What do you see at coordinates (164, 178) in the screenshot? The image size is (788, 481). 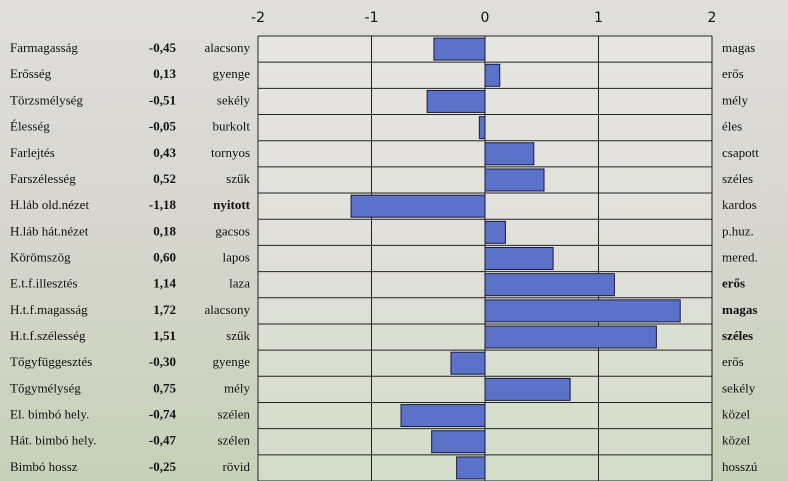 I see `value-label: 0,52` at bounding box center [164, 178].